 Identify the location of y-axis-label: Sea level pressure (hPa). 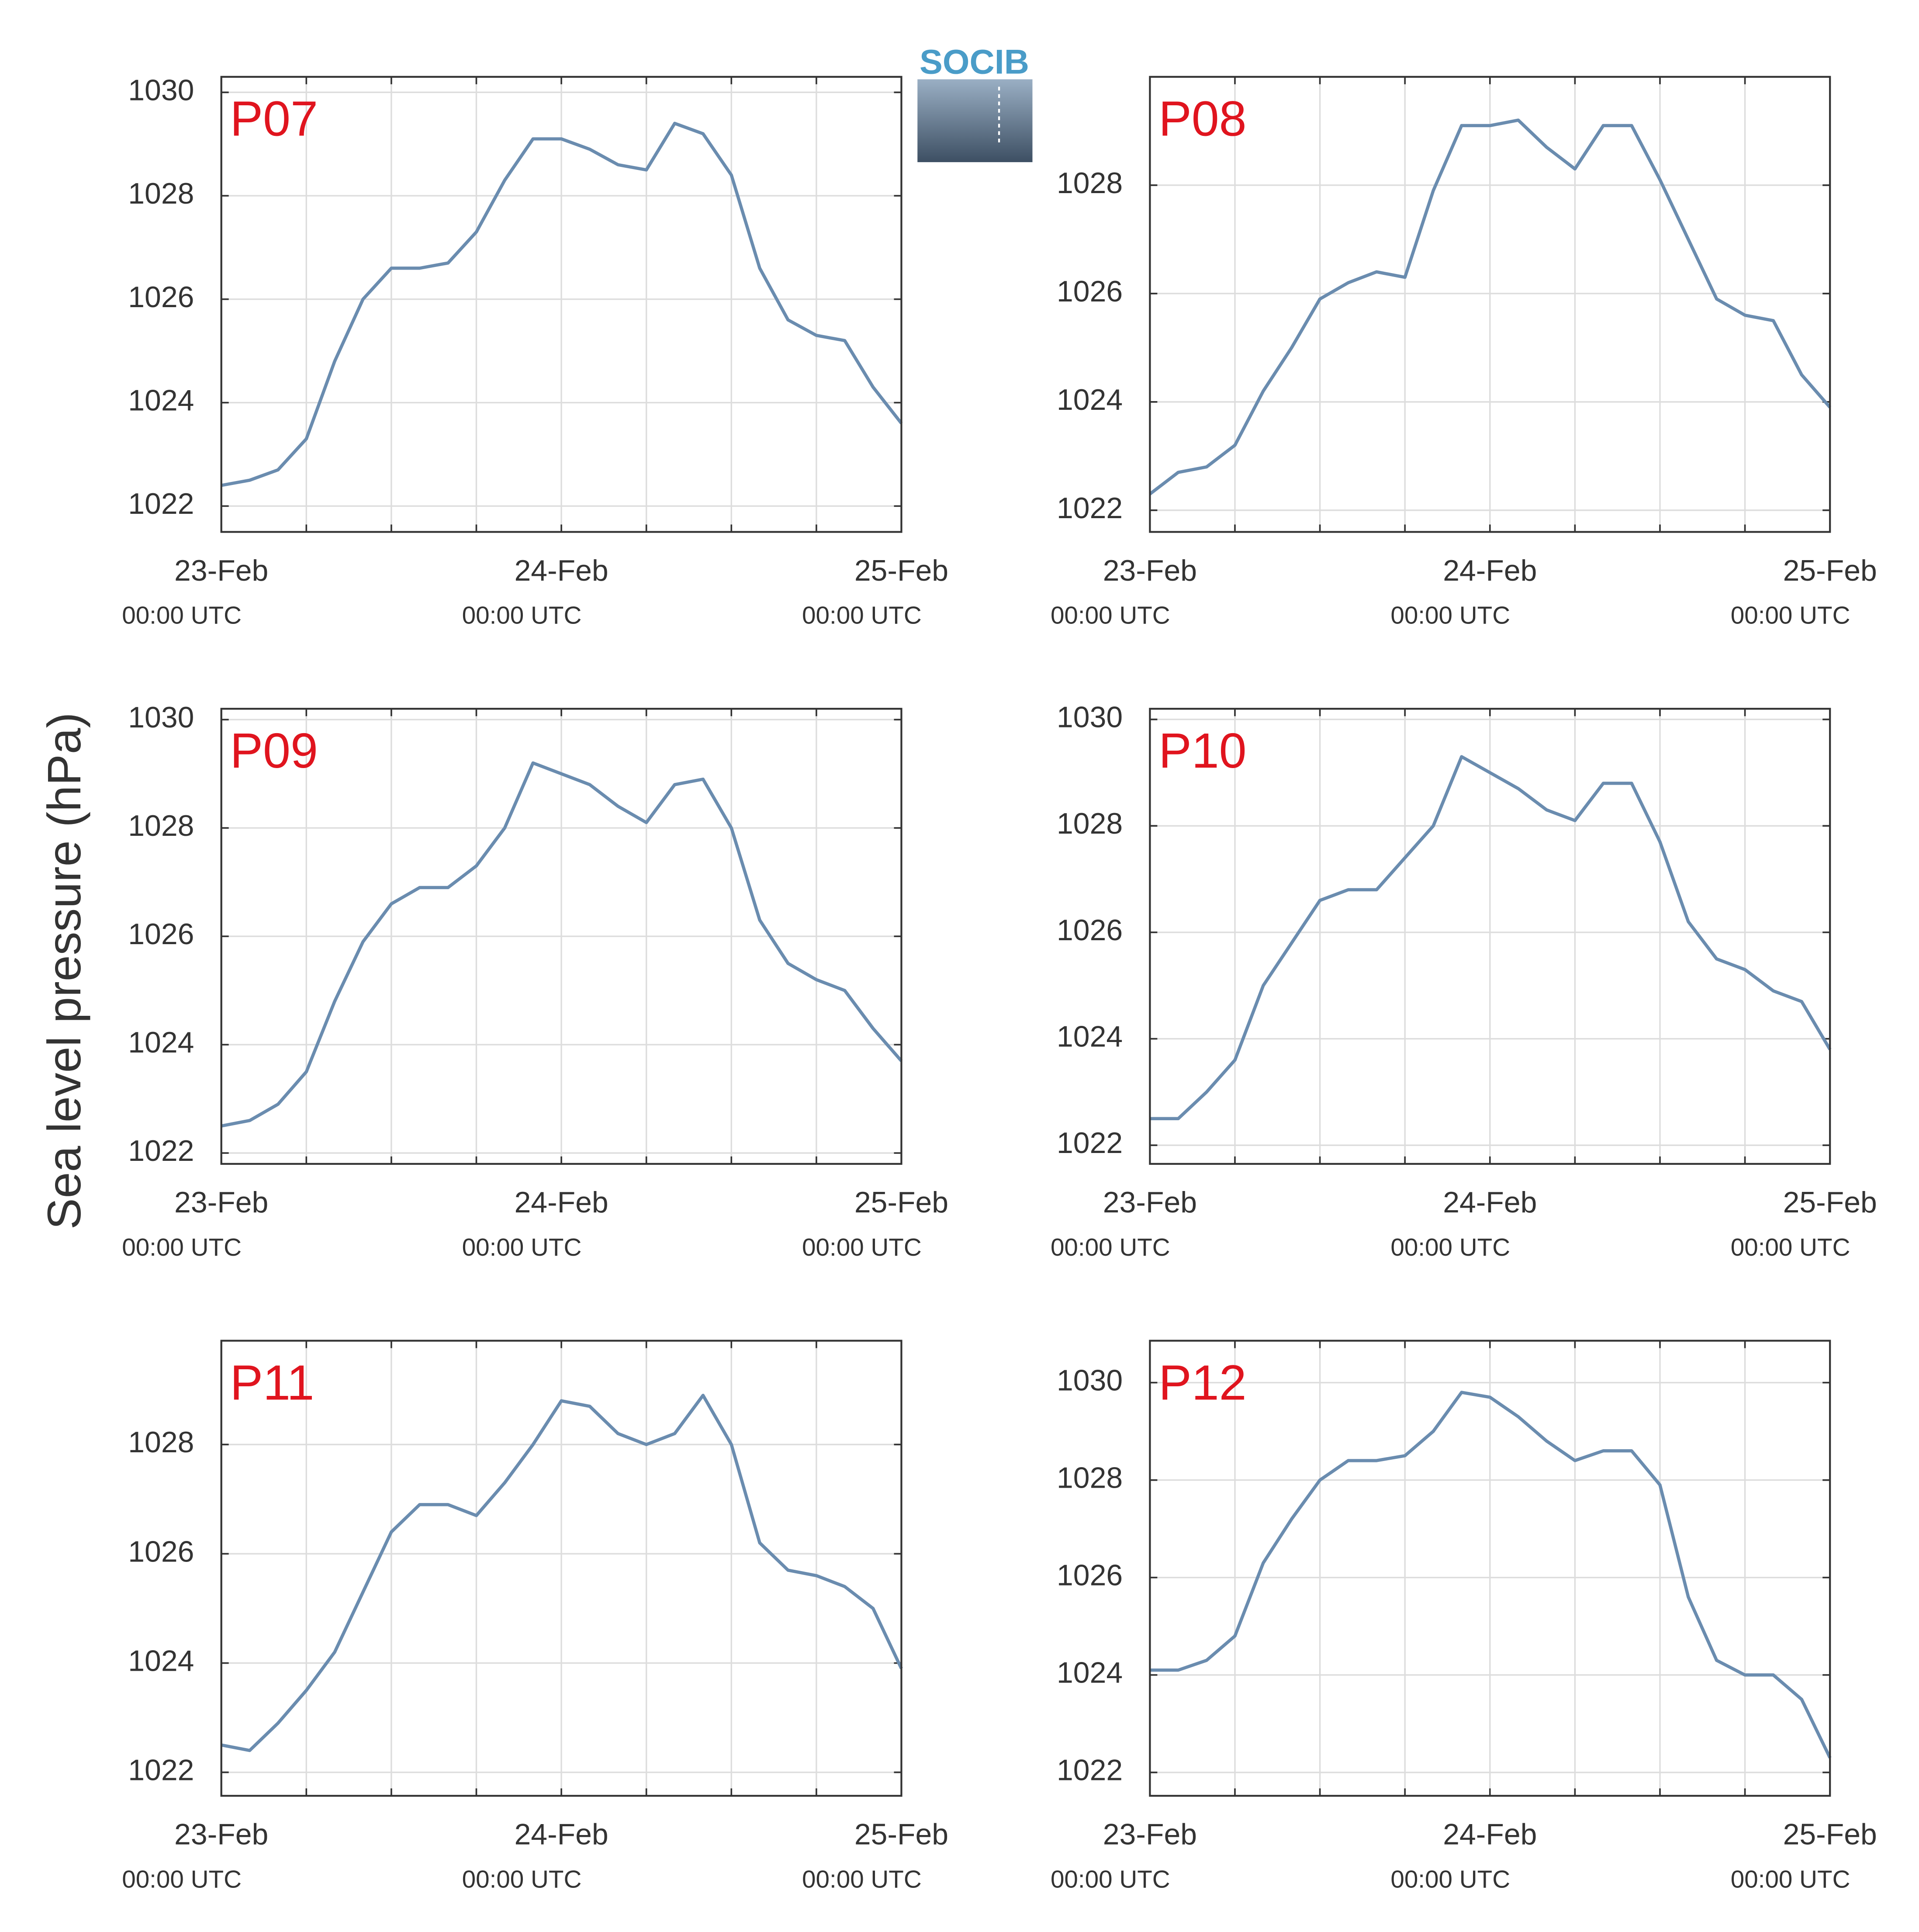
(64, 971).